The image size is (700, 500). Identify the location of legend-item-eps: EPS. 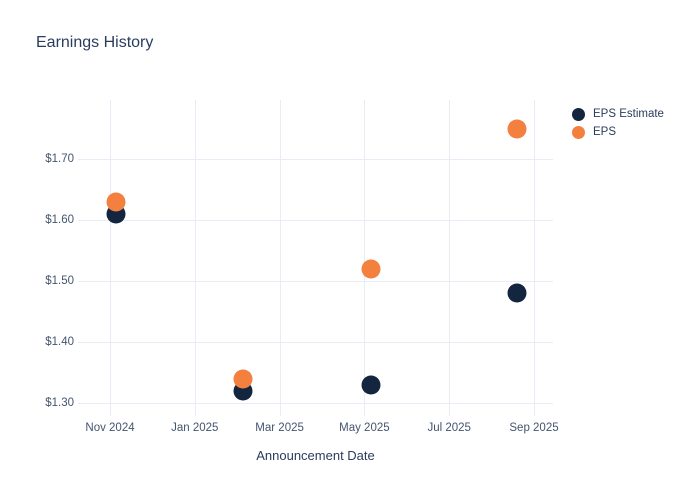
(618, 132).